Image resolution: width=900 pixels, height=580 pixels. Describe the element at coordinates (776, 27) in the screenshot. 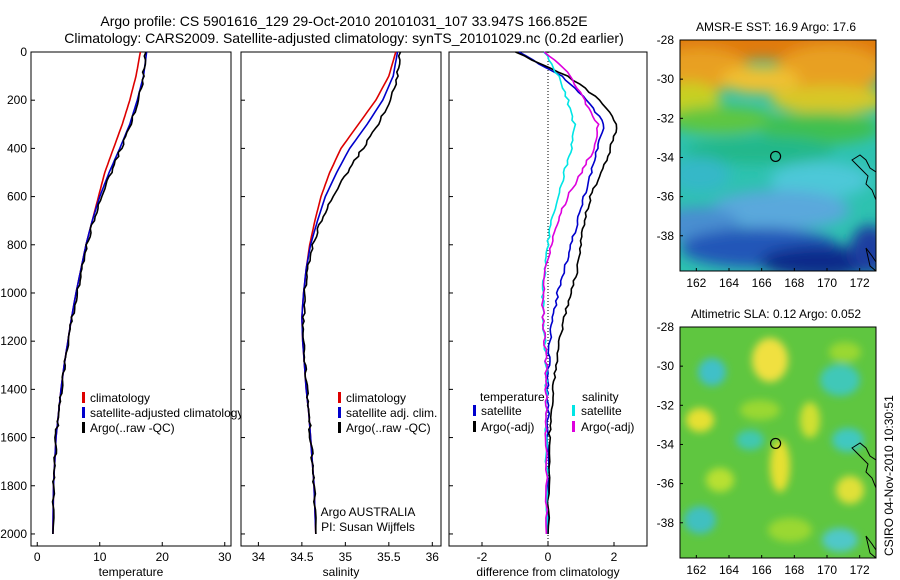

I see `sst-map-title: AMSR-E SST: 16.9 Argo: 17.6` at that location.